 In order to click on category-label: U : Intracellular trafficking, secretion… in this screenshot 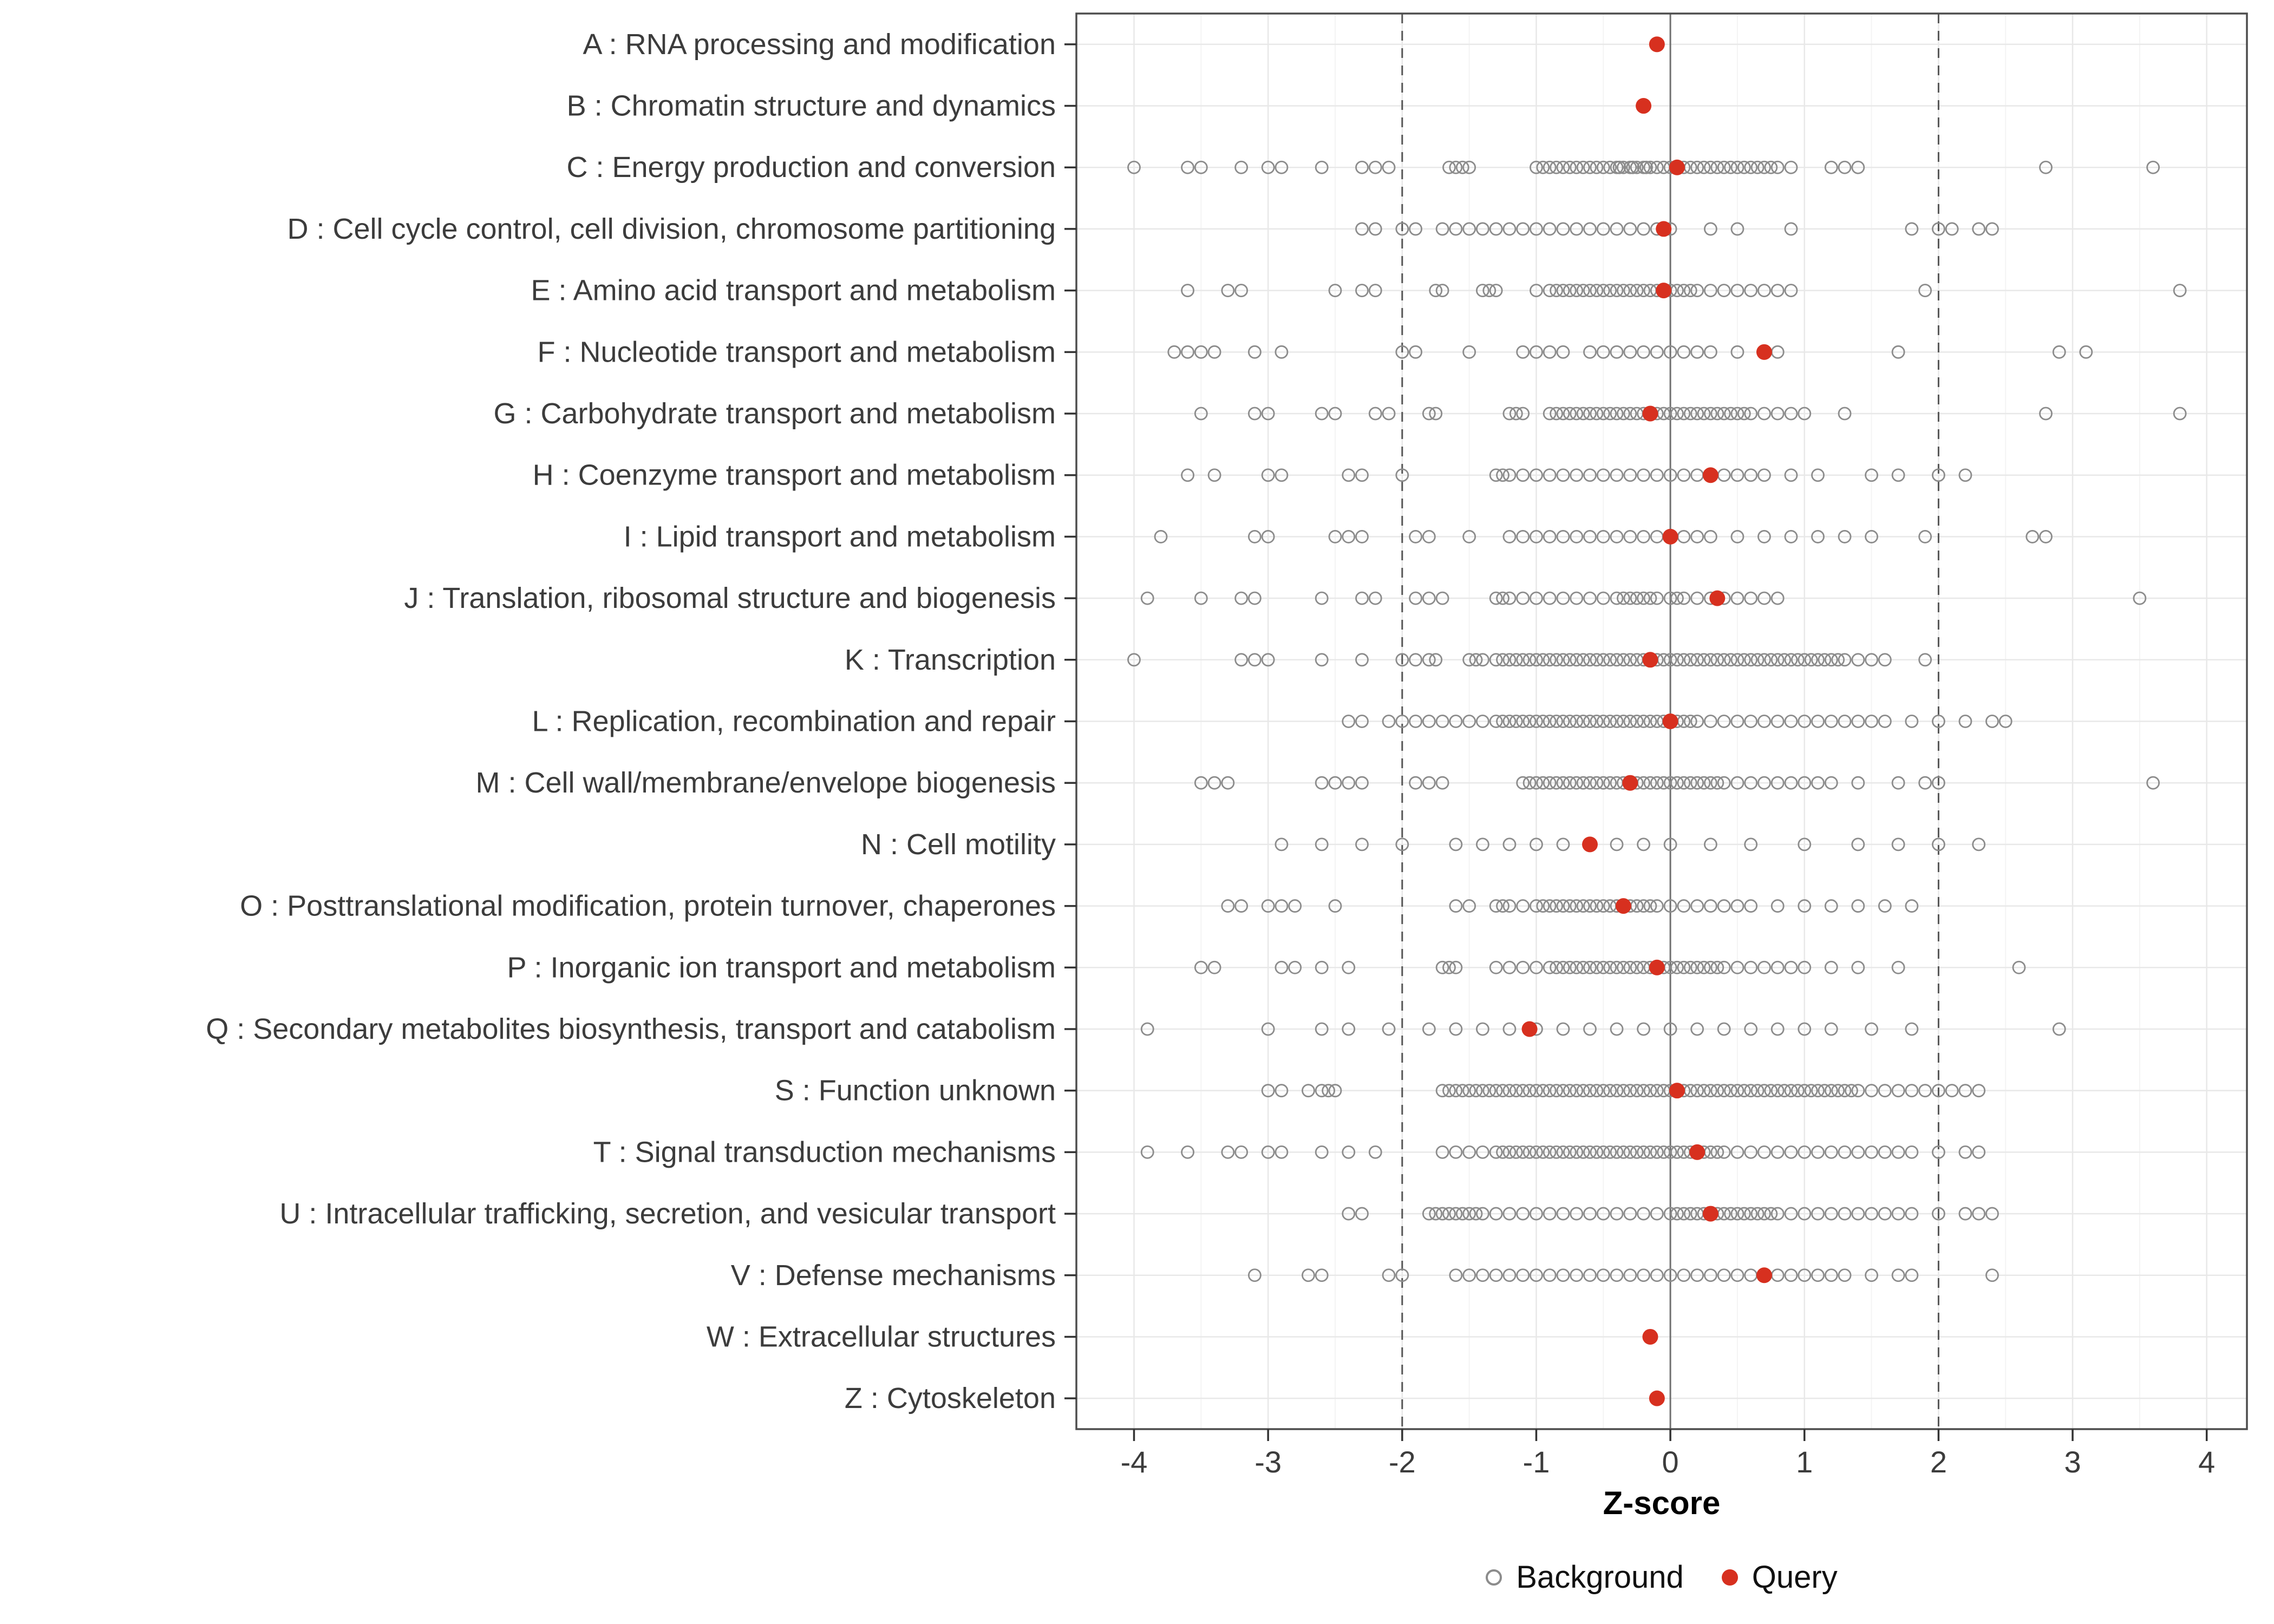, I will do `click(668, 1214)`.